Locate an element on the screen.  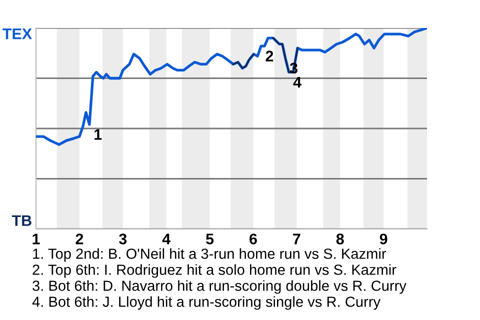
x-tick-label: 2 is located at coordinates (80, 239).